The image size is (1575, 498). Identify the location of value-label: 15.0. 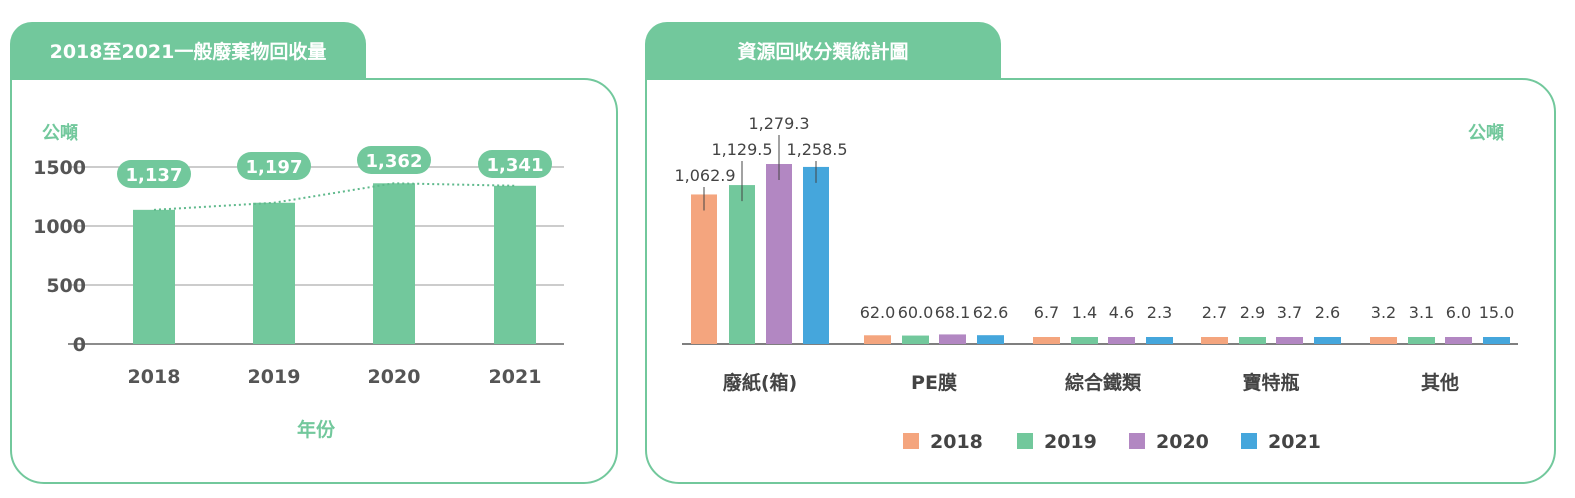
(1497, 312).